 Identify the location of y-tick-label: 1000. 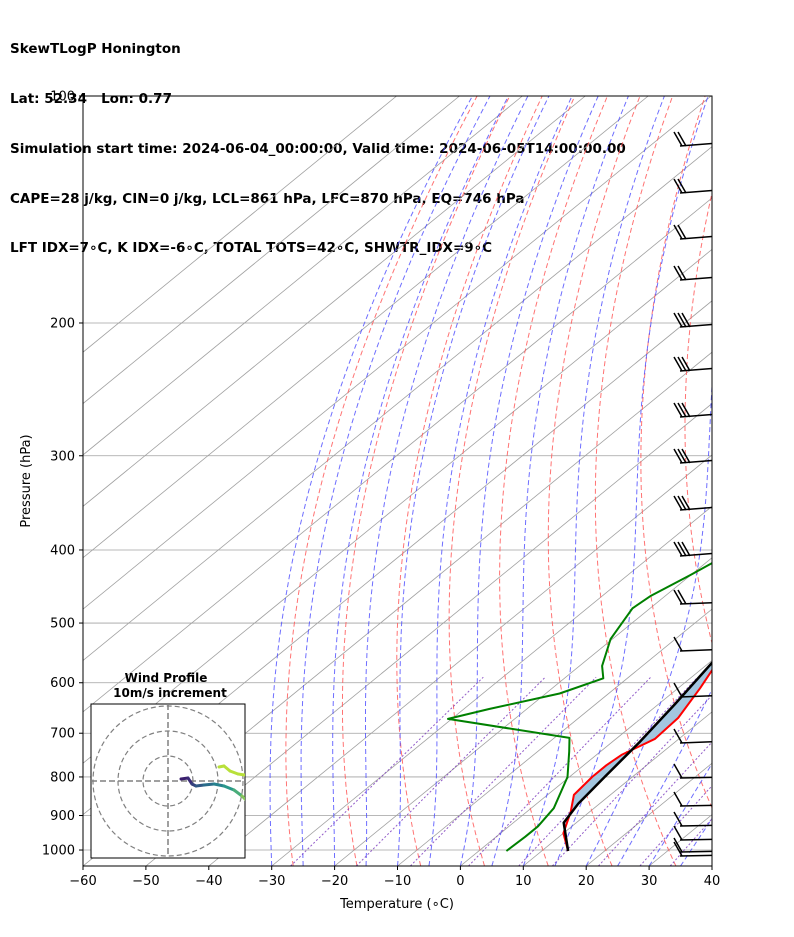
(58, 851).